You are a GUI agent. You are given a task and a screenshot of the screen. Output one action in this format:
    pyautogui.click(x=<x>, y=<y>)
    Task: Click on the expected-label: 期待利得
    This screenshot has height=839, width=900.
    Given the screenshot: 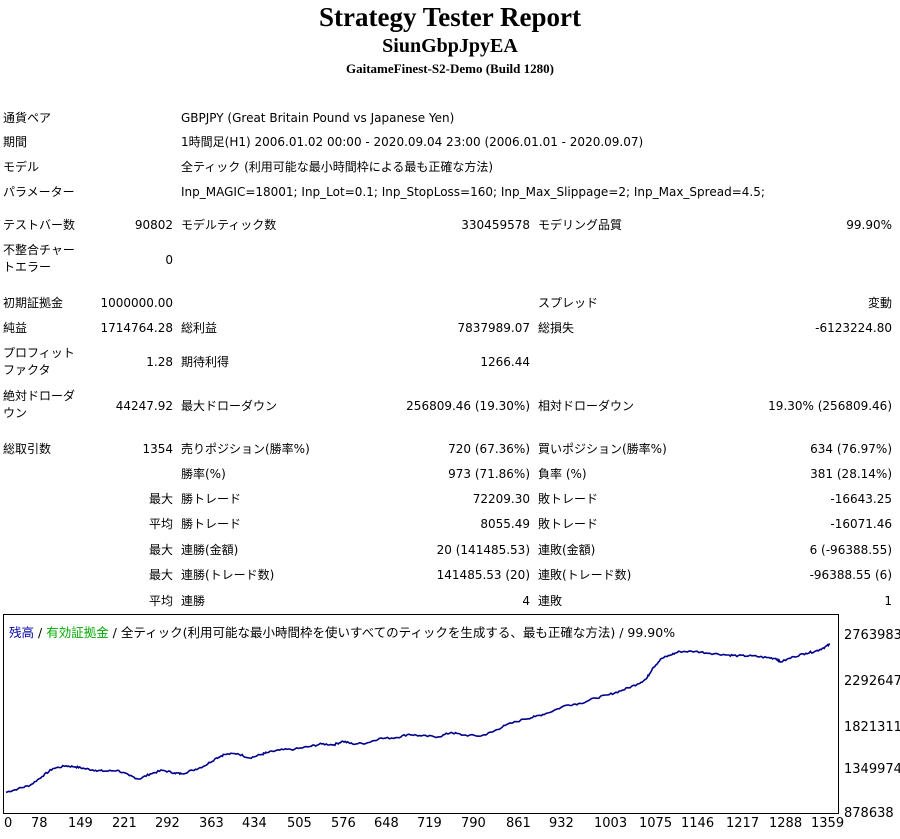 What is the action you would take?
    pyautogui.click(x=205, y=362)
    